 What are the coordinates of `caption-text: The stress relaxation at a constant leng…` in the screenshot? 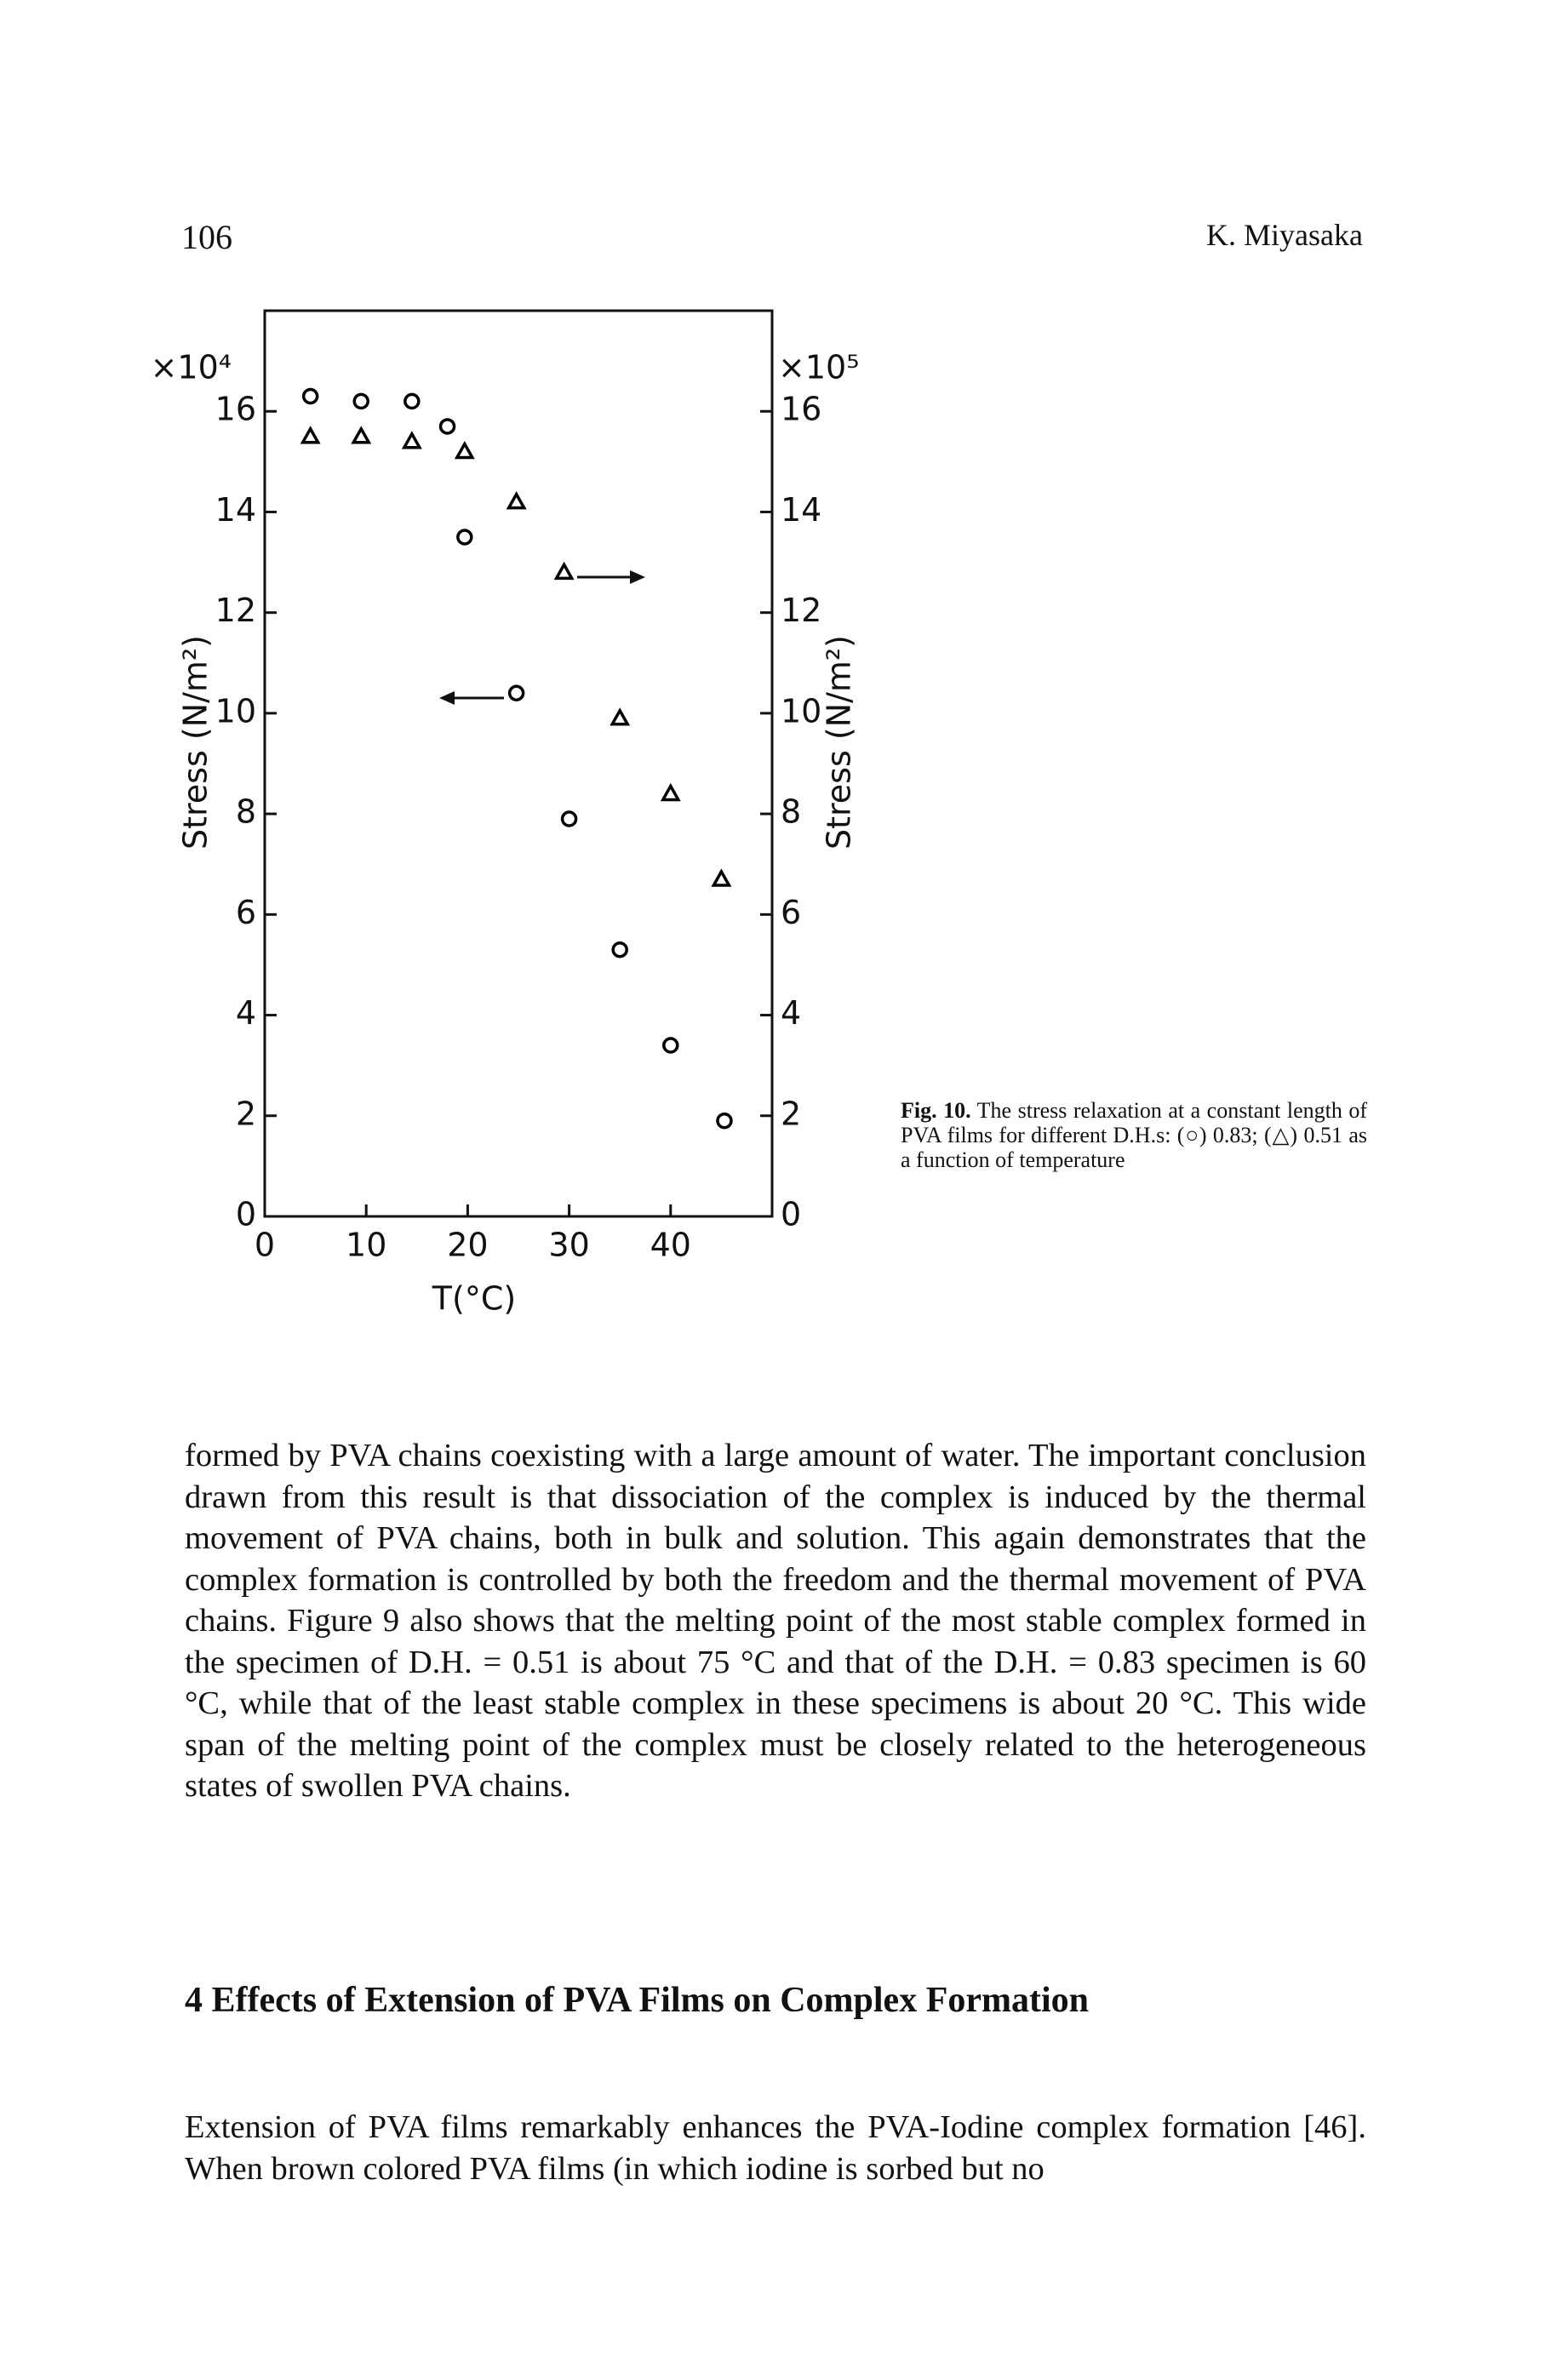 It's located at (1134, 1135).